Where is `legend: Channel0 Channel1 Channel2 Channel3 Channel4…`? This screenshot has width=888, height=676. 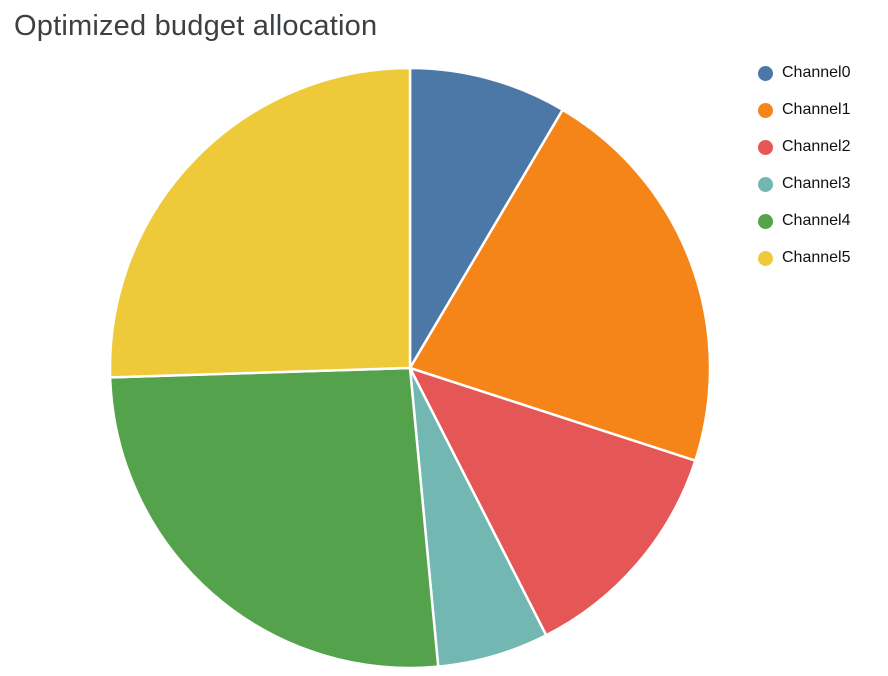
legend: Channel0 Channel1 Channel2 Channel3 Channel4… is located at coordinates (804, 173).